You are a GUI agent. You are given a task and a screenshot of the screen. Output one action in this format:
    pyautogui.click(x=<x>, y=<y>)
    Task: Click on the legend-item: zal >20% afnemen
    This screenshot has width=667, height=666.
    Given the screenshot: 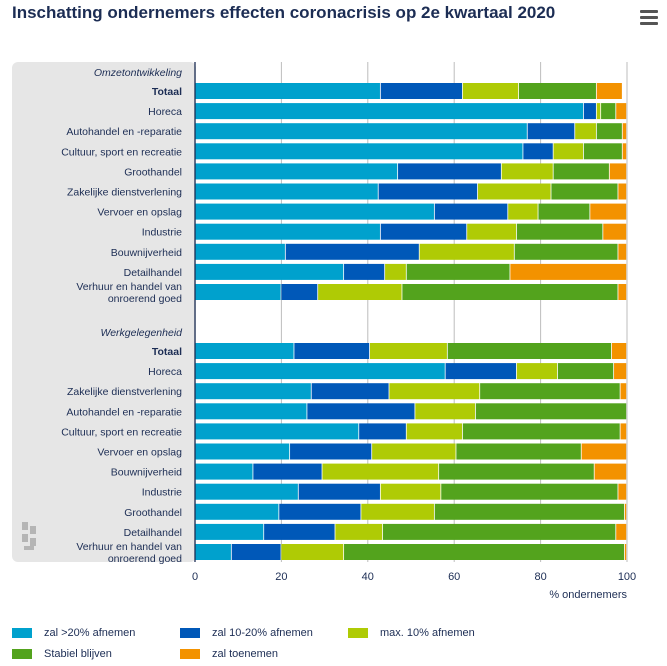 What is the action you would take?
    pyautogui.click(x=73, y=633)
    